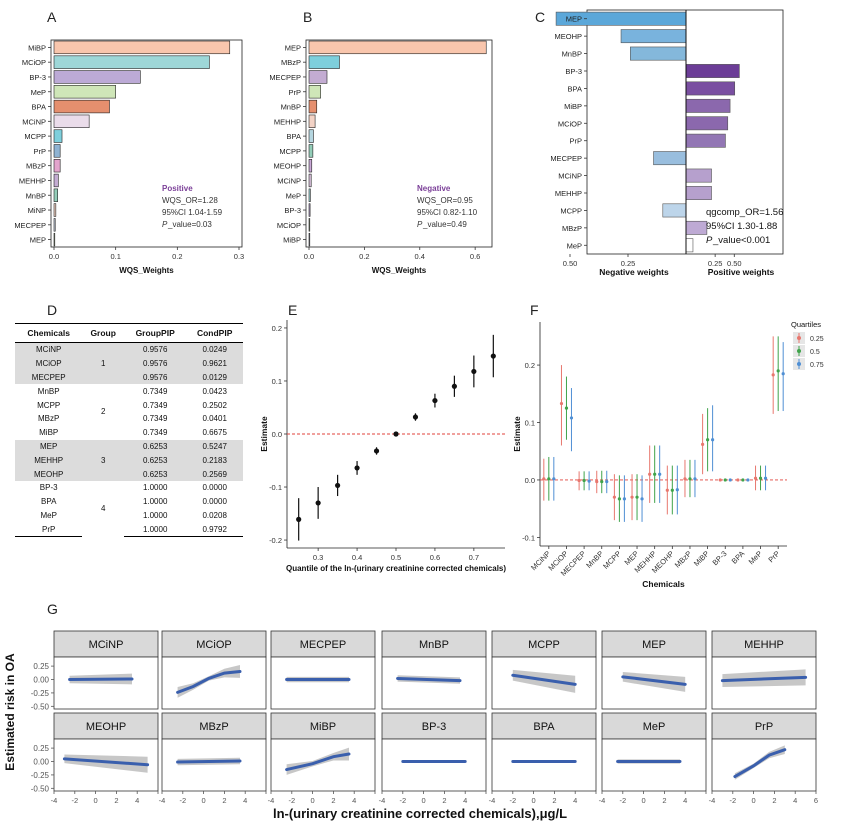 This screenshot has height=826, width=847. I want to click on b-bar-mibp, so click(309, 239).